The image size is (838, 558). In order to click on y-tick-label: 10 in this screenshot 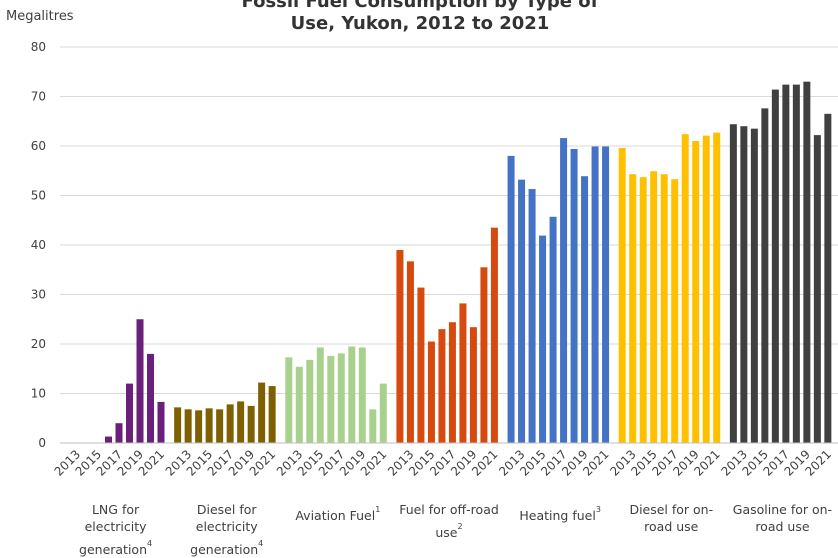, I will do `click(38, 394)`.